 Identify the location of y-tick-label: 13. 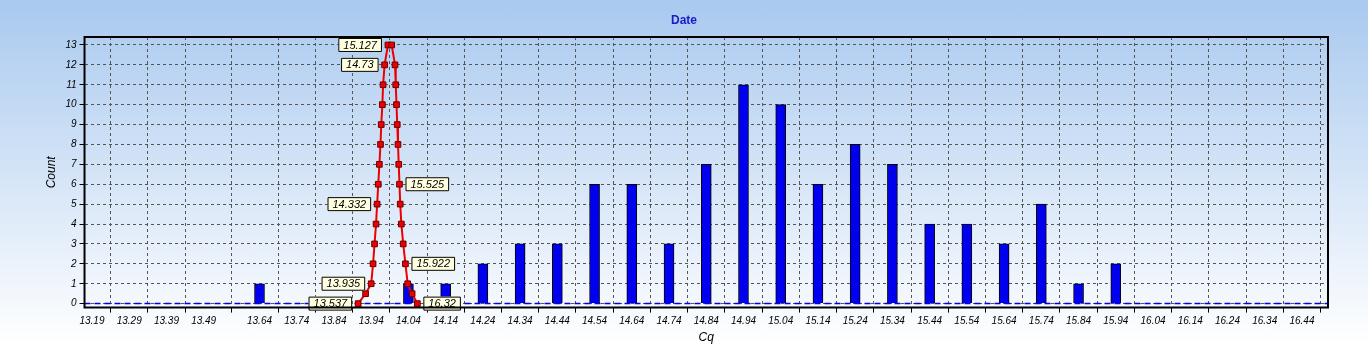
(71, 44).